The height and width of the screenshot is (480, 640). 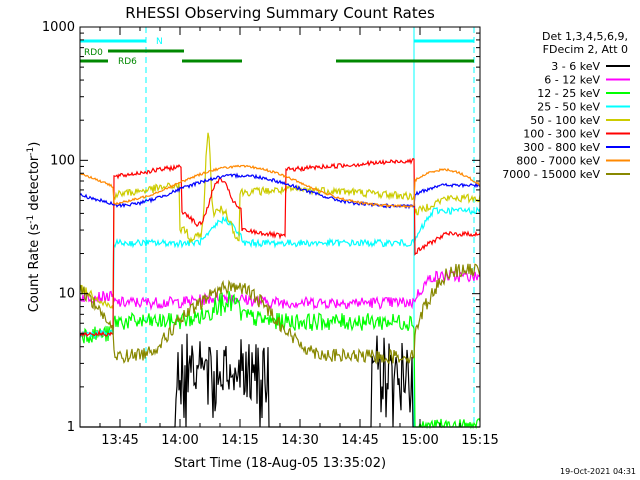 I want to click on x-tick-label: 14:00, so click(x=179, y=440).